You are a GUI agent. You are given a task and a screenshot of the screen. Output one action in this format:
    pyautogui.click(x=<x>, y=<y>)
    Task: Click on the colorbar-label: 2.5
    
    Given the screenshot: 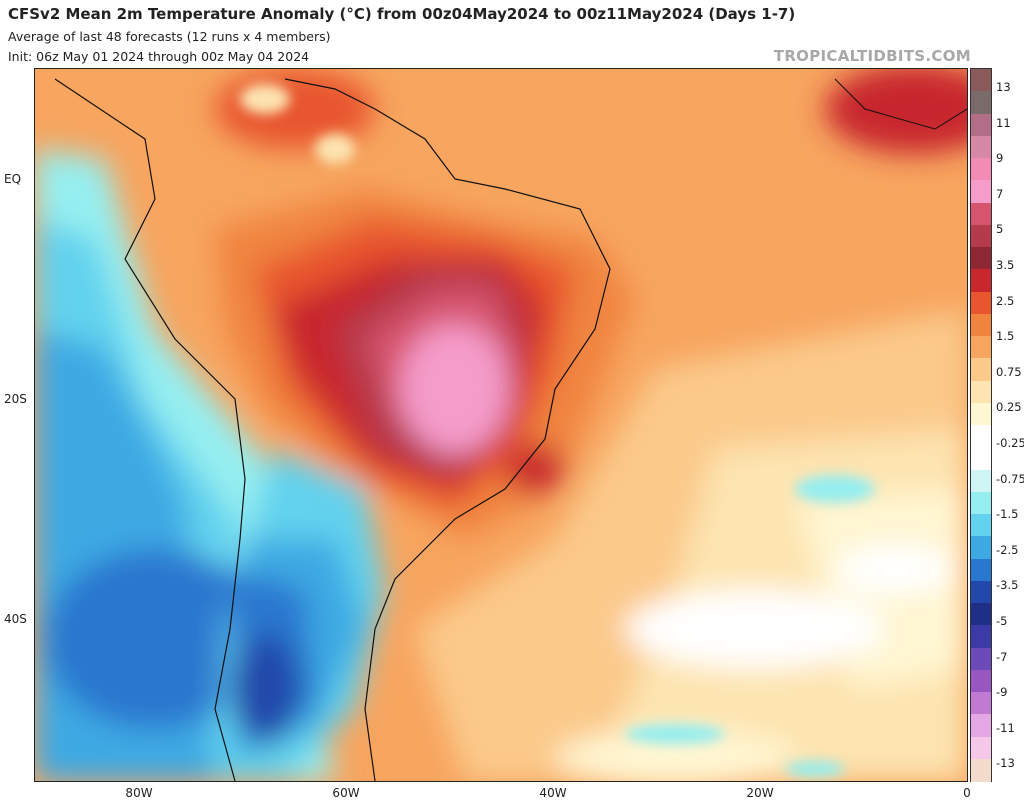 What is the action you would take?
    pyautogui.click(x=1005, y=300)
    